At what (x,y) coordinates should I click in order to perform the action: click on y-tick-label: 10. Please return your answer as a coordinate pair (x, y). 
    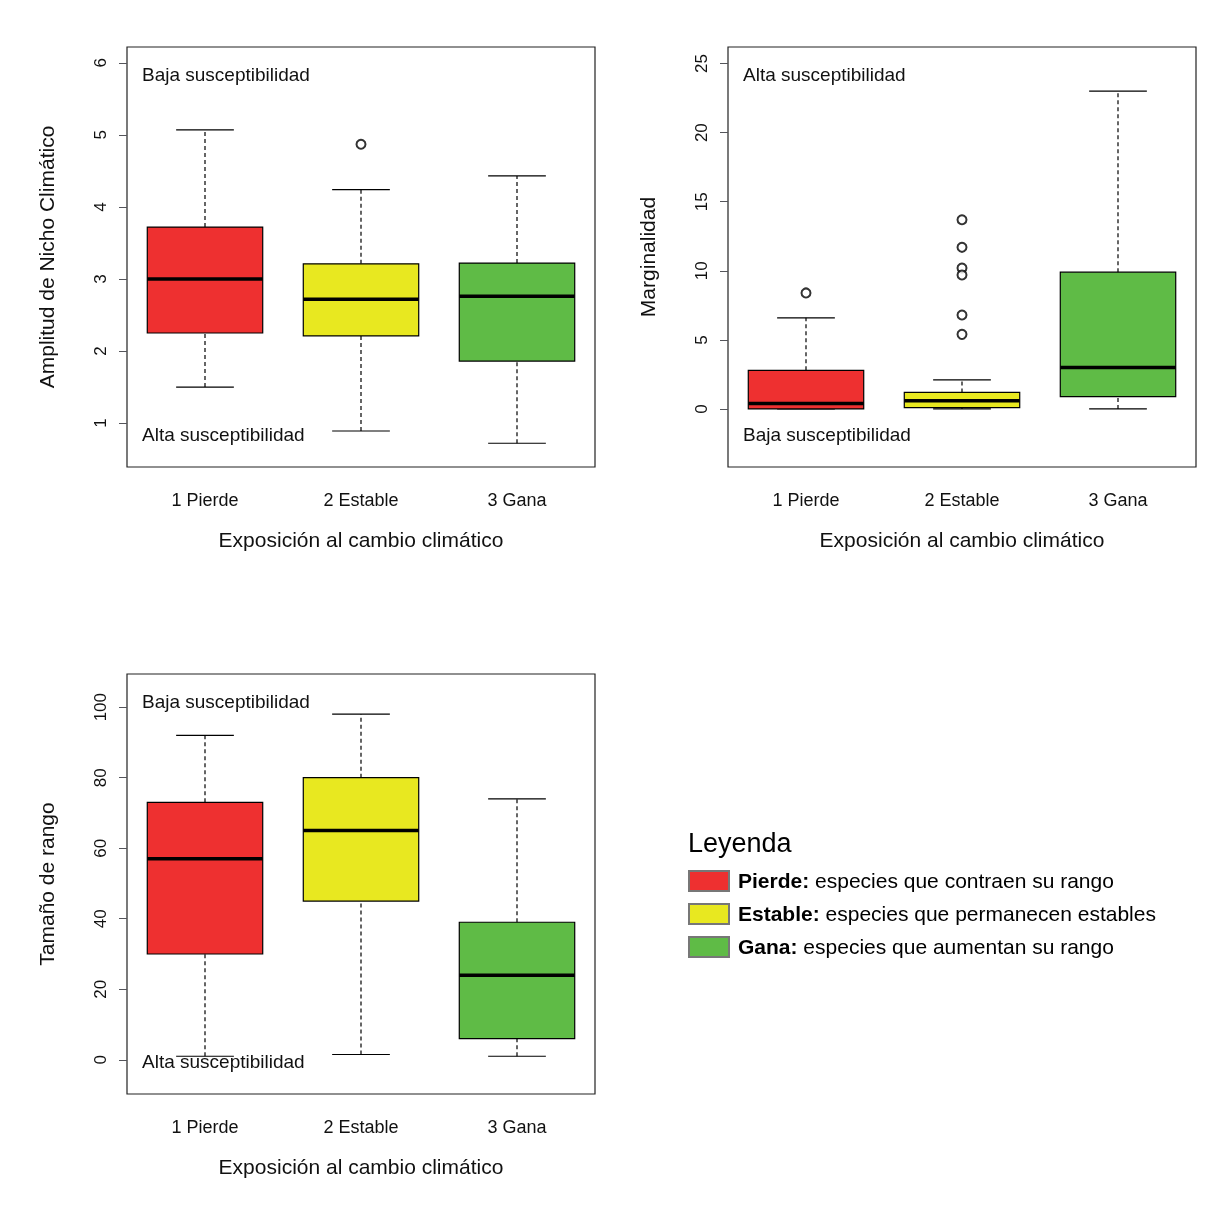
    Looking at the image, I should click on (701, 271).